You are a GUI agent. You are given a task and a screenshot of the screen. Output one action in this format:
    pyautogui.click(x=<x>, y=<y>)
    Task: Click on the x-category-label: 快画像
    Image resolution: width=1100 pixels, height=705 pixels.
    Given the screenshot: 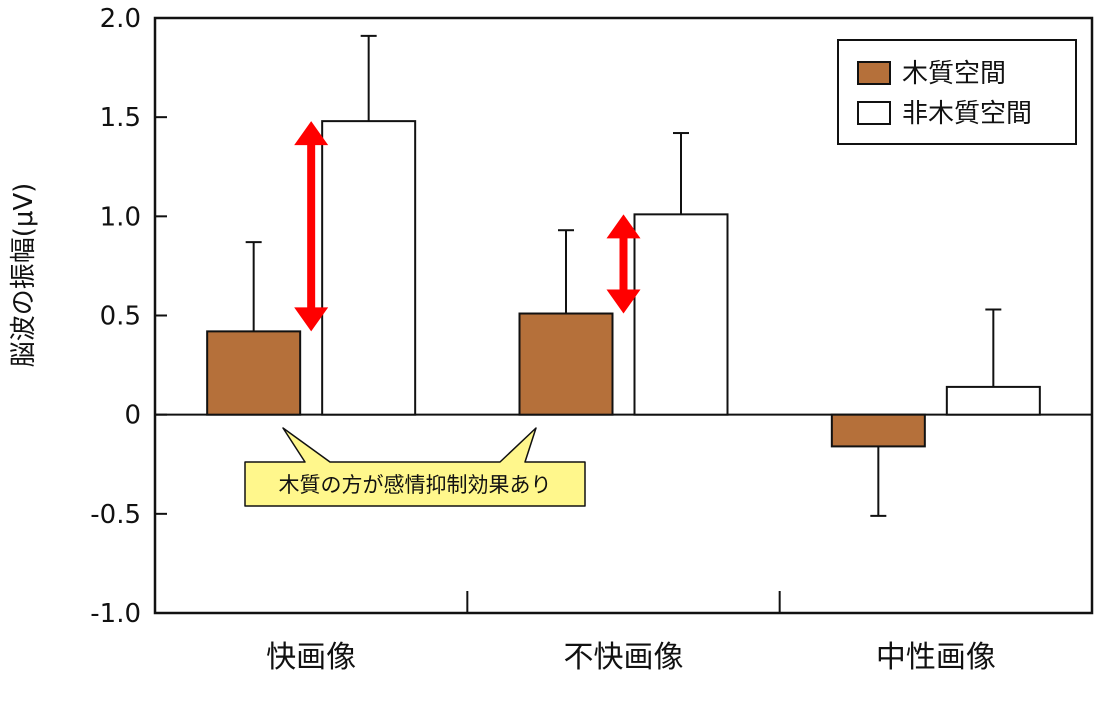 What is the action you would take?
    pyautogui.click(x=311, y=657)
    